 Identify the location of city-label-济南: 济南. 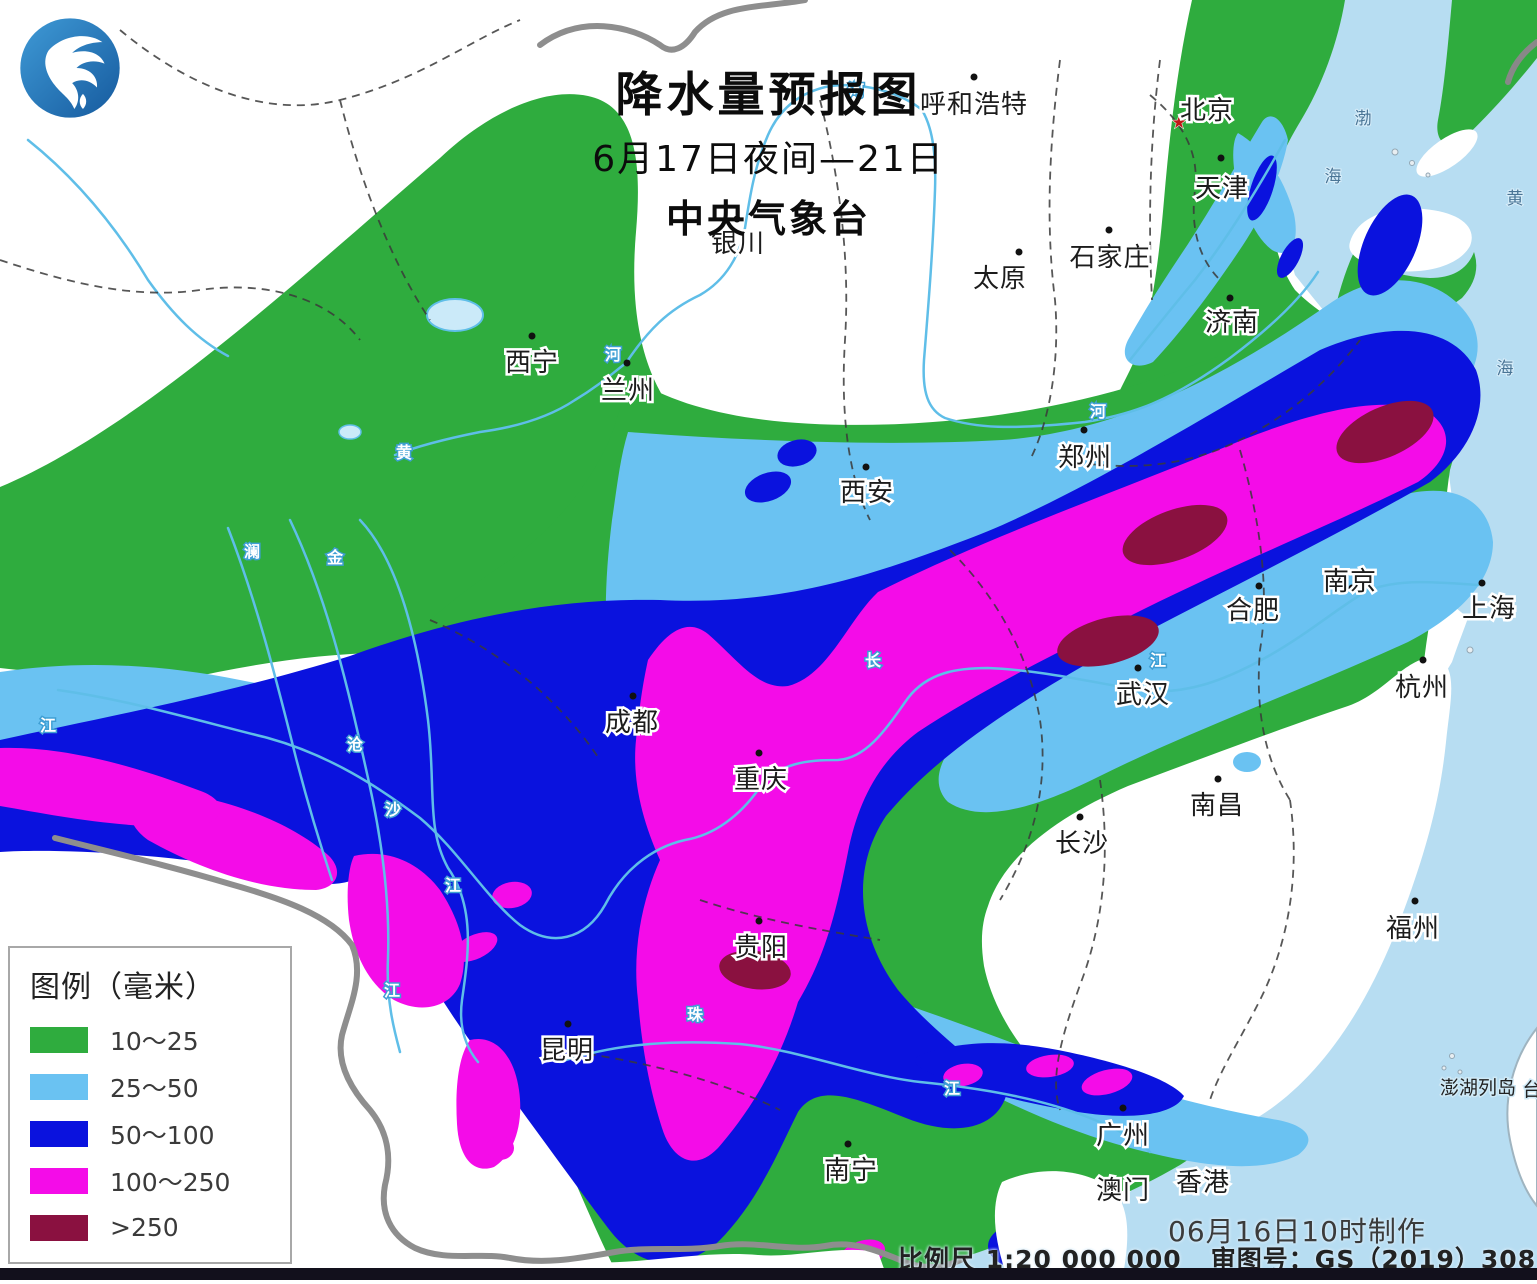
(1232, 323).